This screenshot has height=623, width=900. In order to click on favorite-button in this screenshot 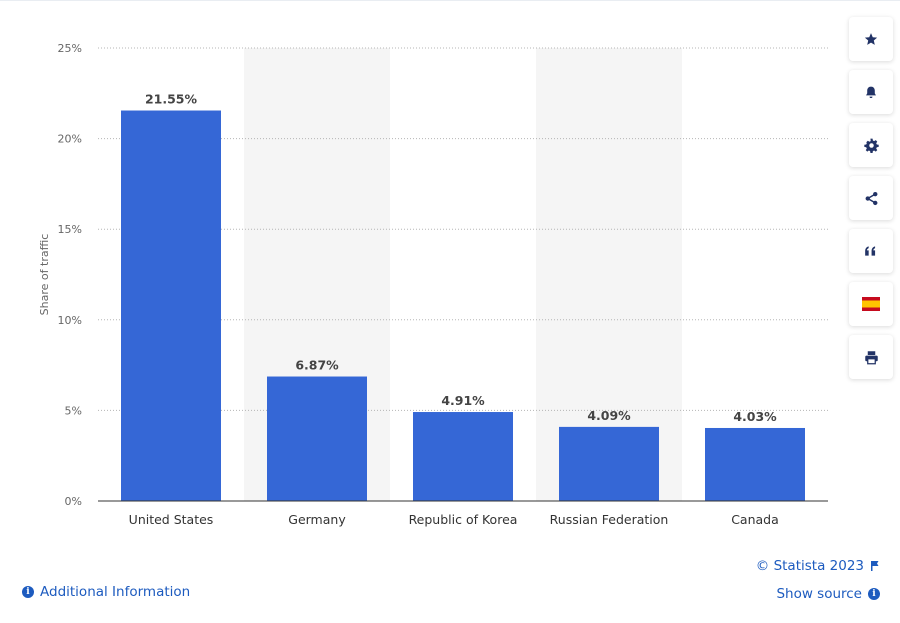, I will do `click(871, 39)`.